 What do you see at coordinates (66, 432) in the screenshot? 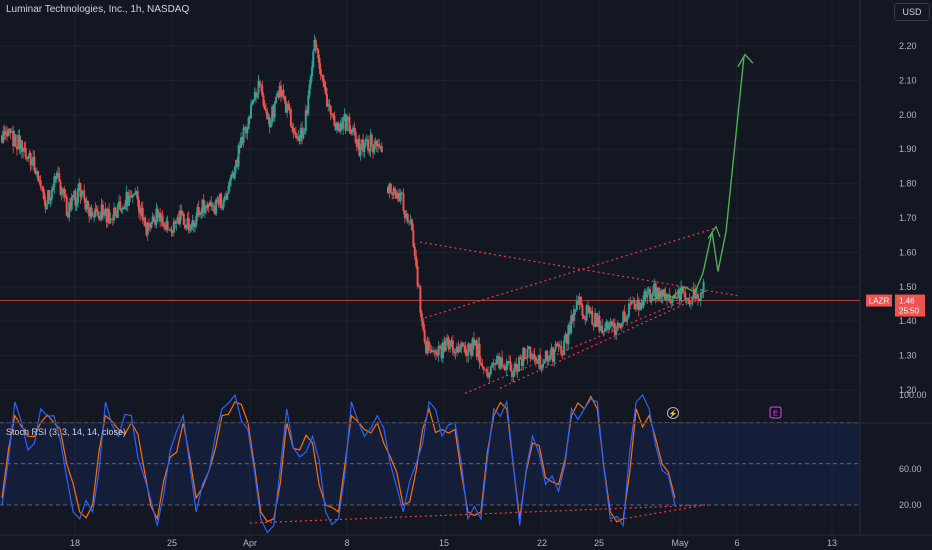
I see `indicator-label: Stoch RSI (3, 3, 14, 14, close)` at bounding box center [66, 432].